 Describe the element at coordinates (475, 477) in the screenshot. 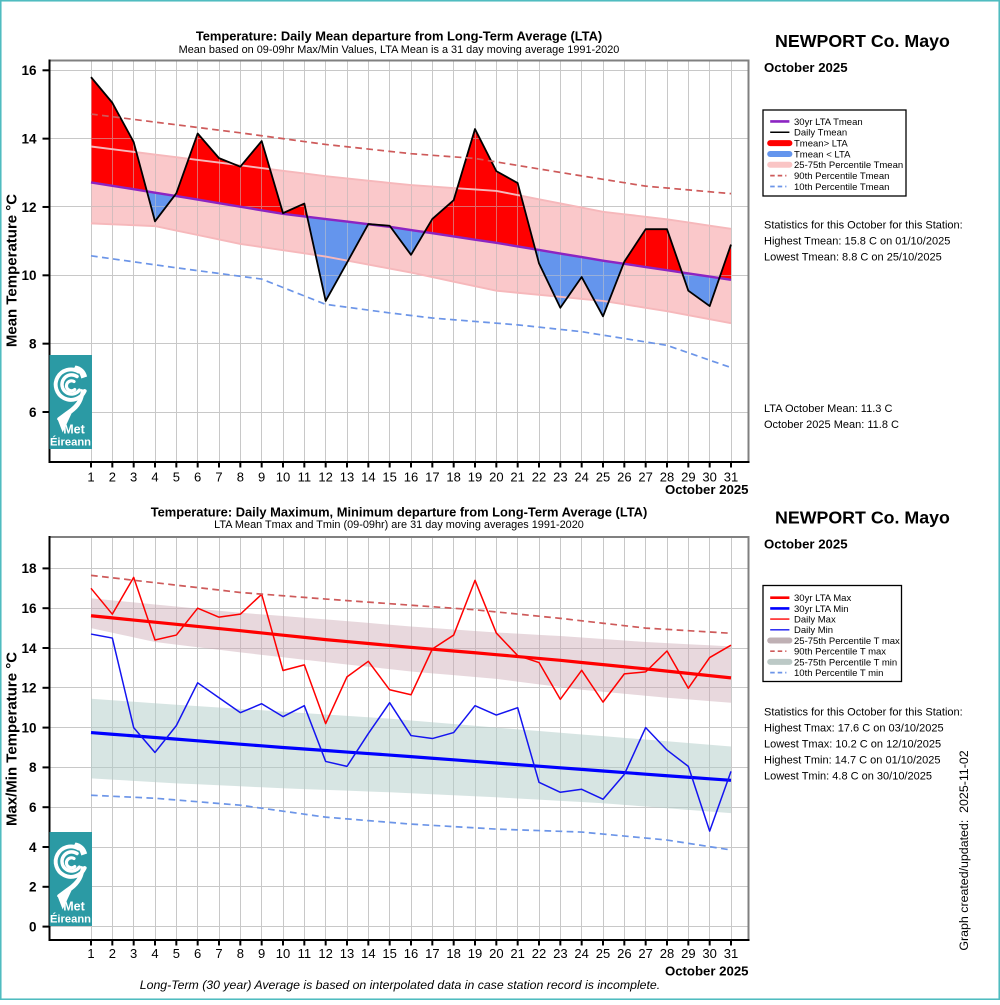

I see `svg-text: 19` at that location.